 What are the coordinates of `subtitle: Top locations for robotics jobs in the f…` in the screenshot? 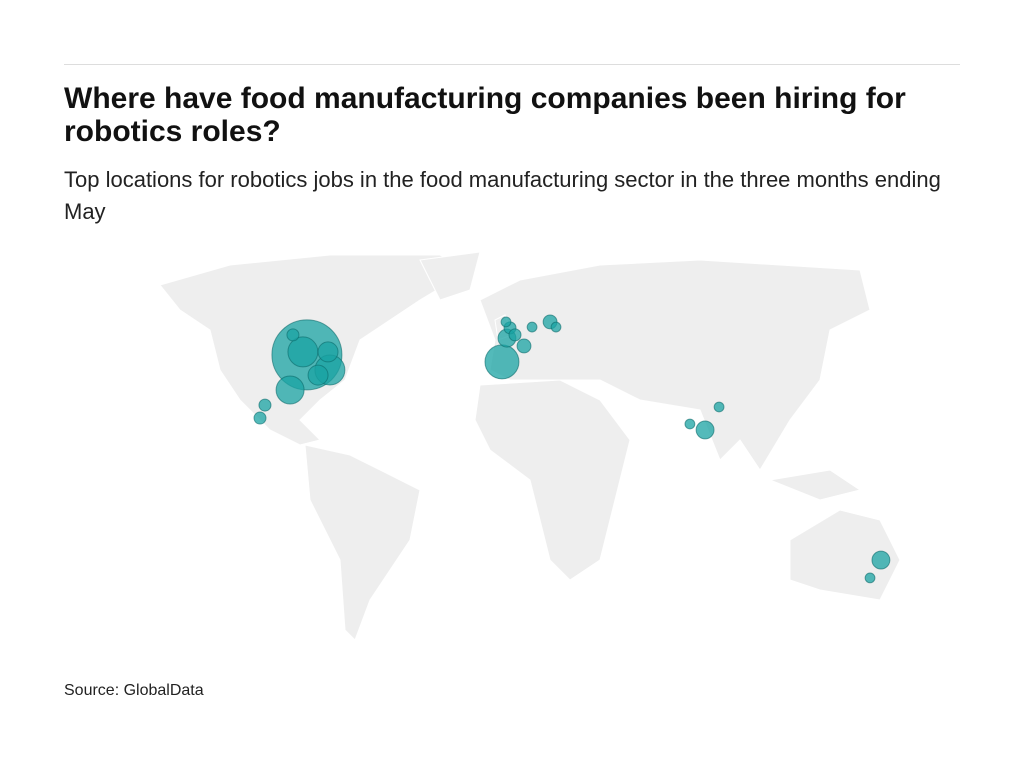 It's located at (502, 195).